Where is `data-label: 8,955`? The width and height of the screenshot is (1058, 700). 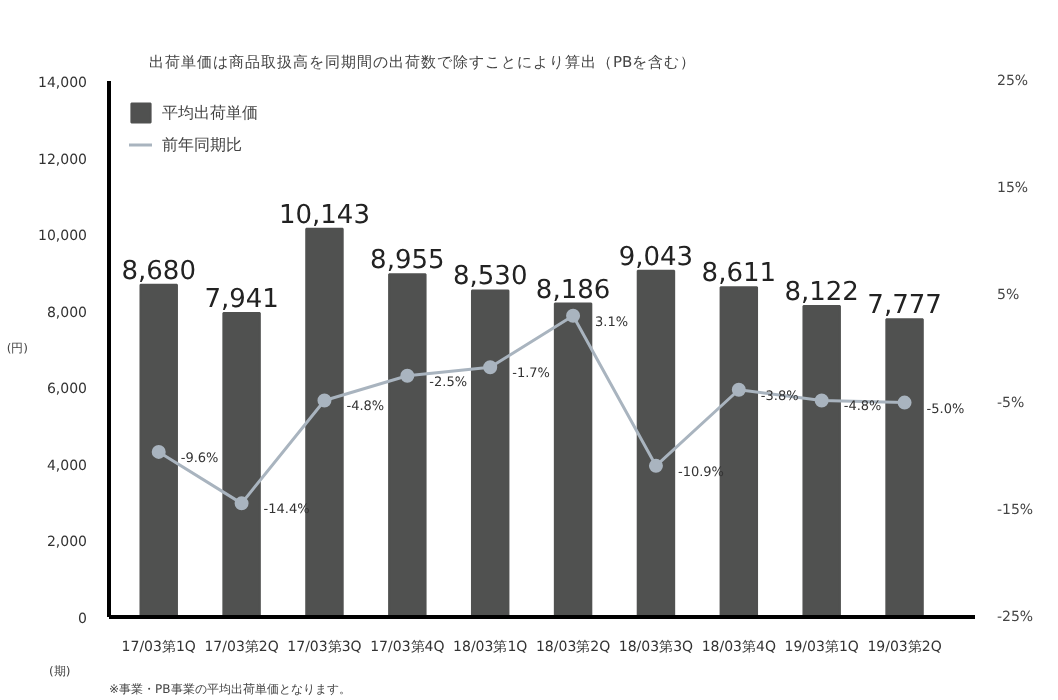
data-label: 8,955 is located at coordinates (407, 261).